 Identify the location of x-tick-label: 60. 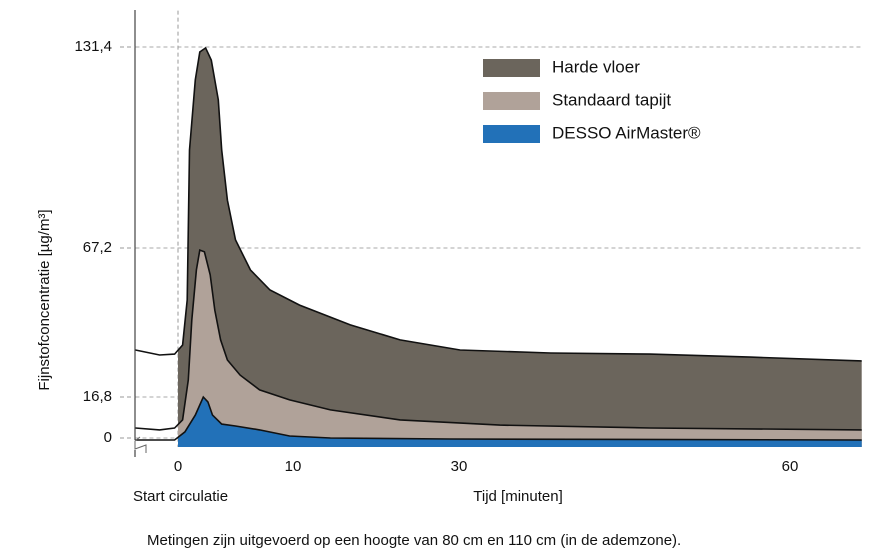
(790, 466).